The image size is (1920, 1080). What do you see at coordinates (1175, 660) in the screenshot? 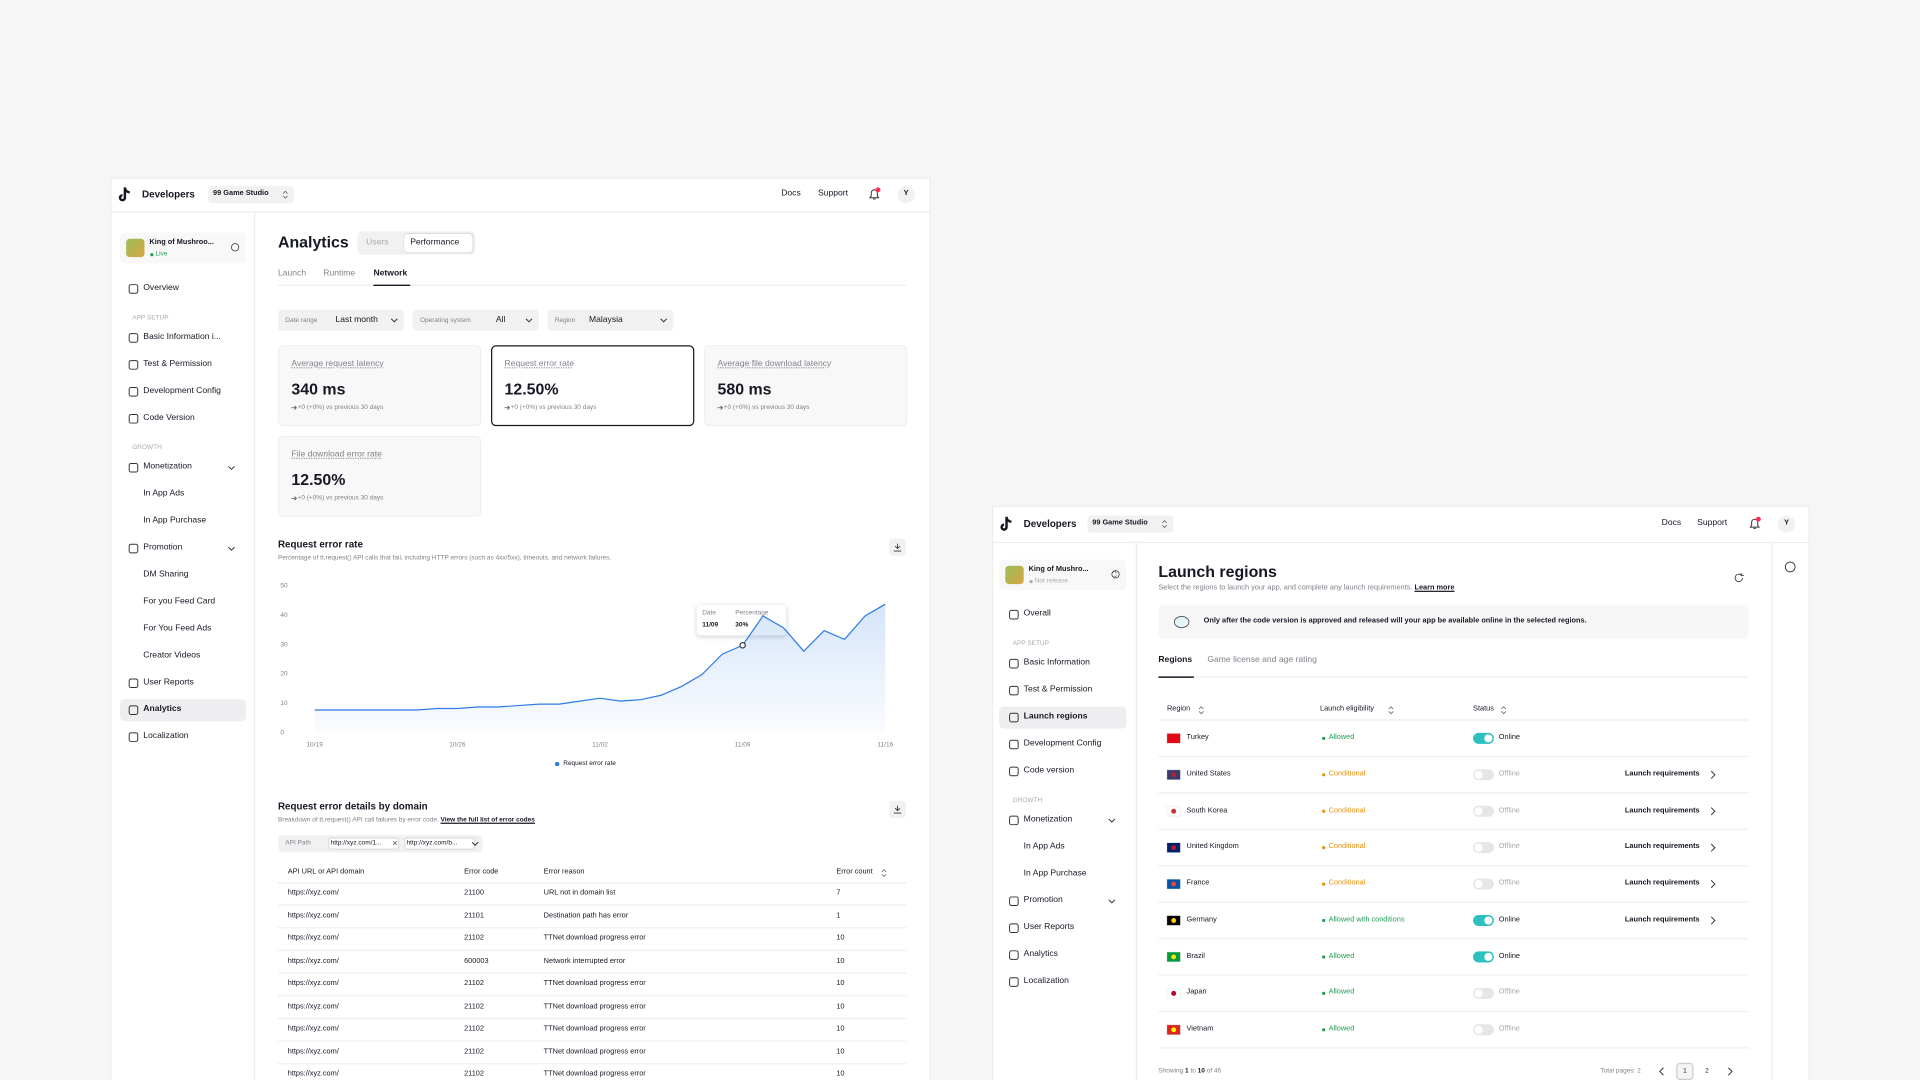
I see `tab: Regions` at bounding box center [1175, 660].